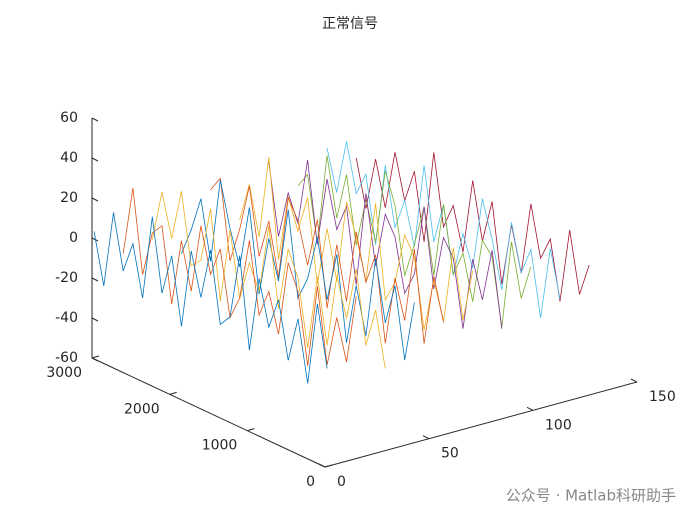  Describe the element at coordinates (66, 278) in the screenshot. I see `z-tick-label: -20` at that location.